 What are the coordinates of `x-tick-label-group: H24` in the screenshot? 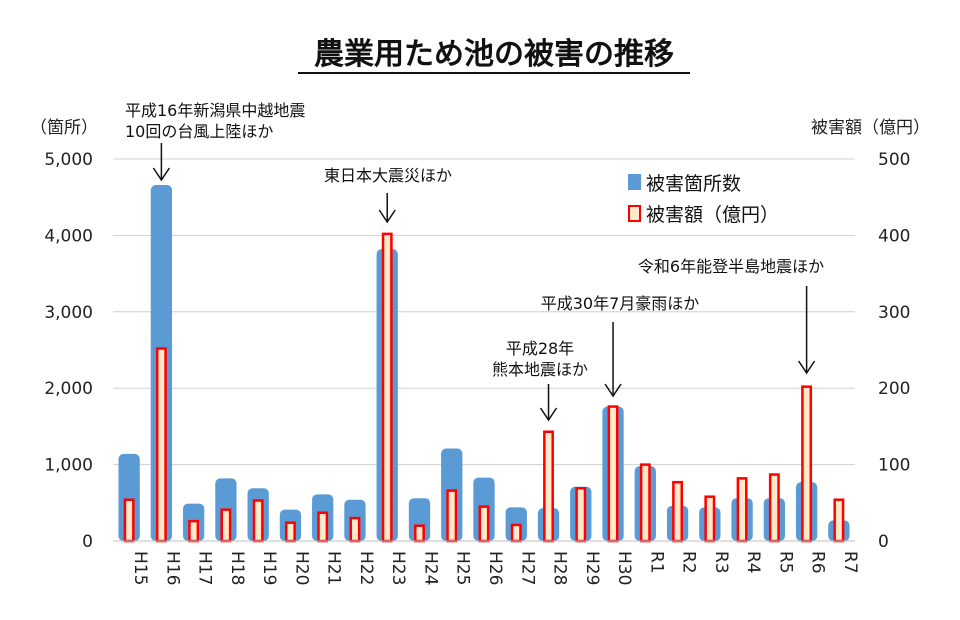 It's located at (430, 568).